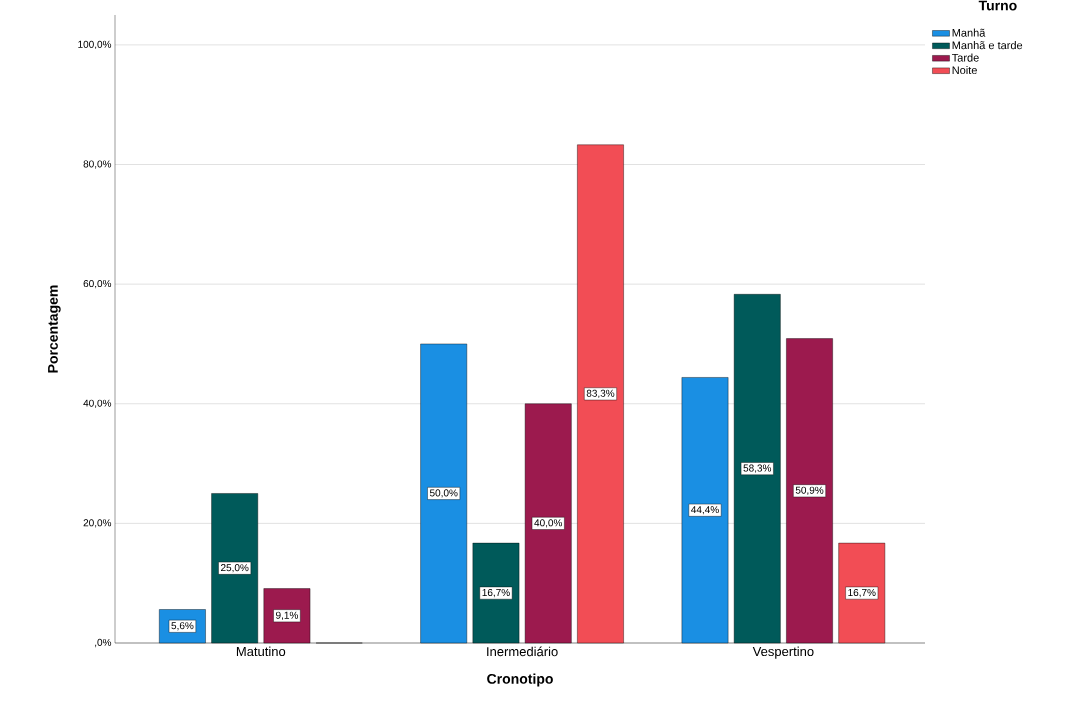 The image size is (1076, 726). Describe the element at coordinates (235, 568) in the screenshot. I see `data-label: 25,0%` at that location.